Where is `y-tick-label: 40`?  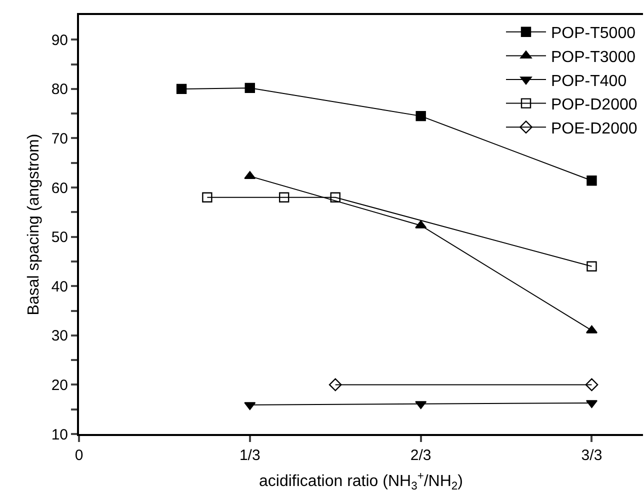
y-tick-label: 40 is located at coordinates (59, 287).